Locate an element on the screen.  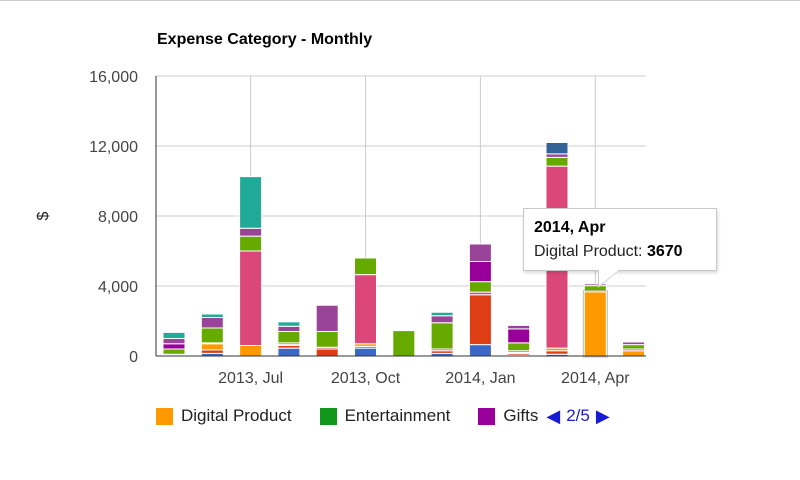
x-tick-label: 2013, Oct is located at coordinates (366, 378).